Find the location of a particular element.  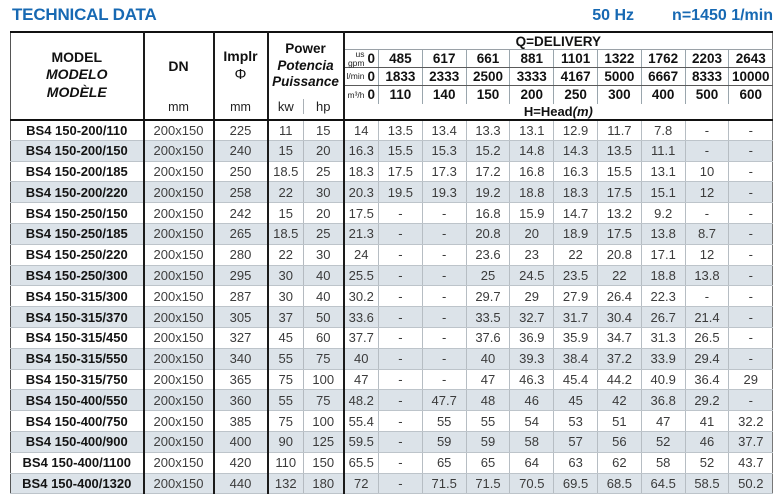

head-cell: 23.5 is located at coordinates (575, 276).